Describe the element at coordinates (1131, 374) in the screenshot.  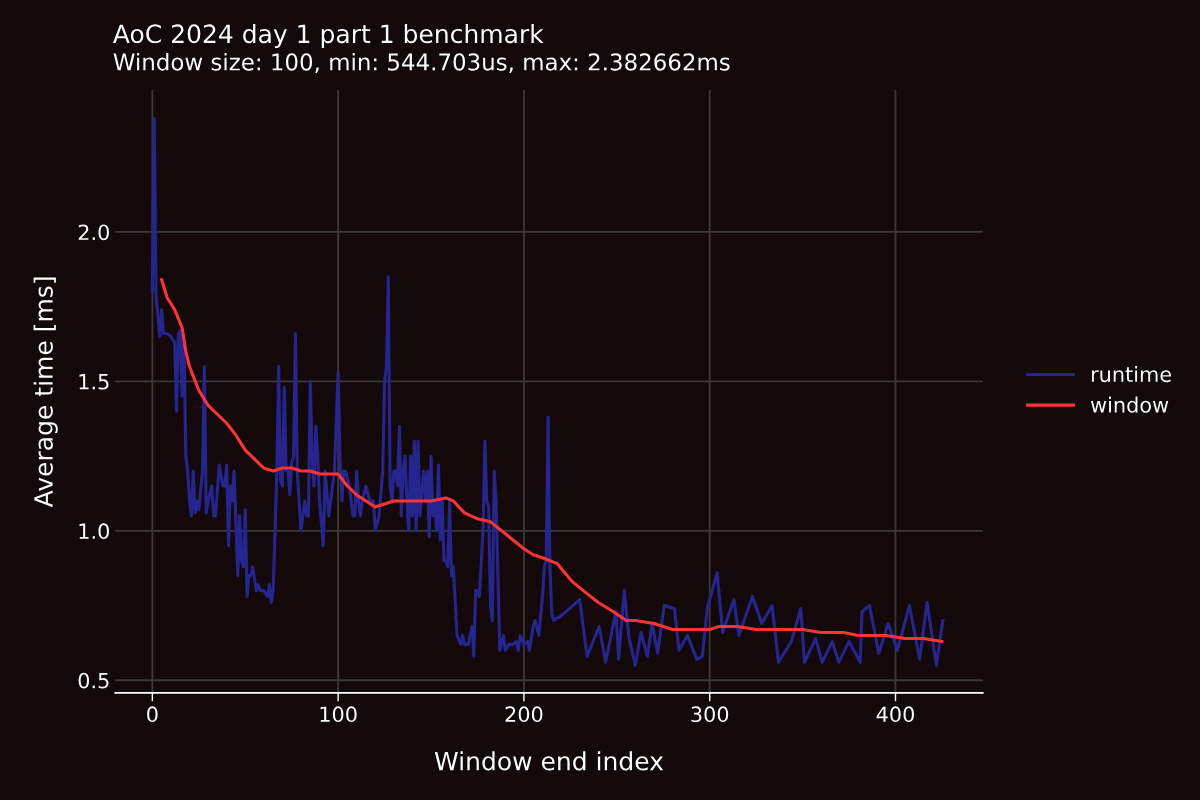
I see `legend-label: runtime` at that location.